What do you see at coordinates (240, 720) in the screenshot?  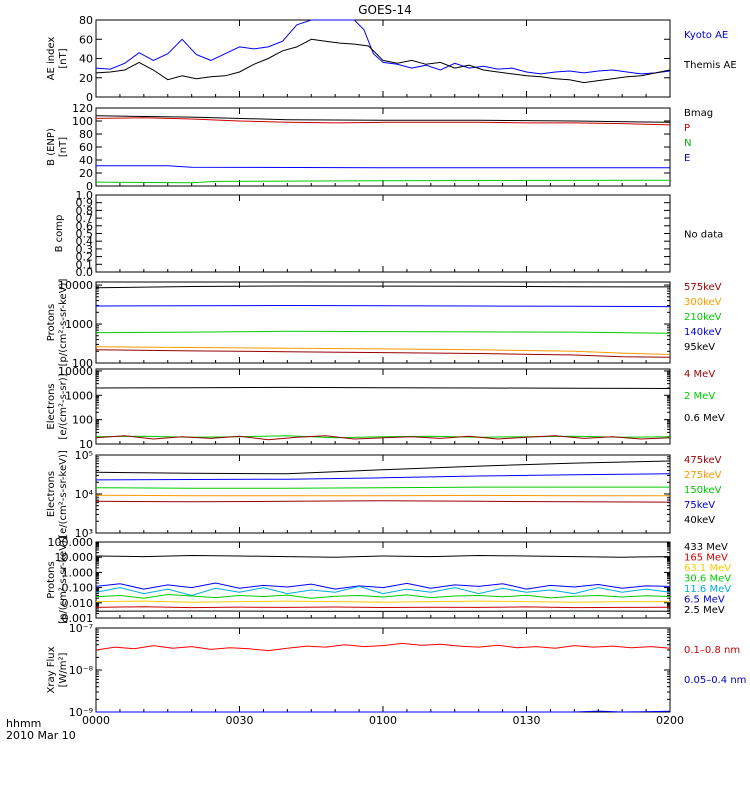 I see `x-tick-label: 0030` at bounding box center [240, 720].